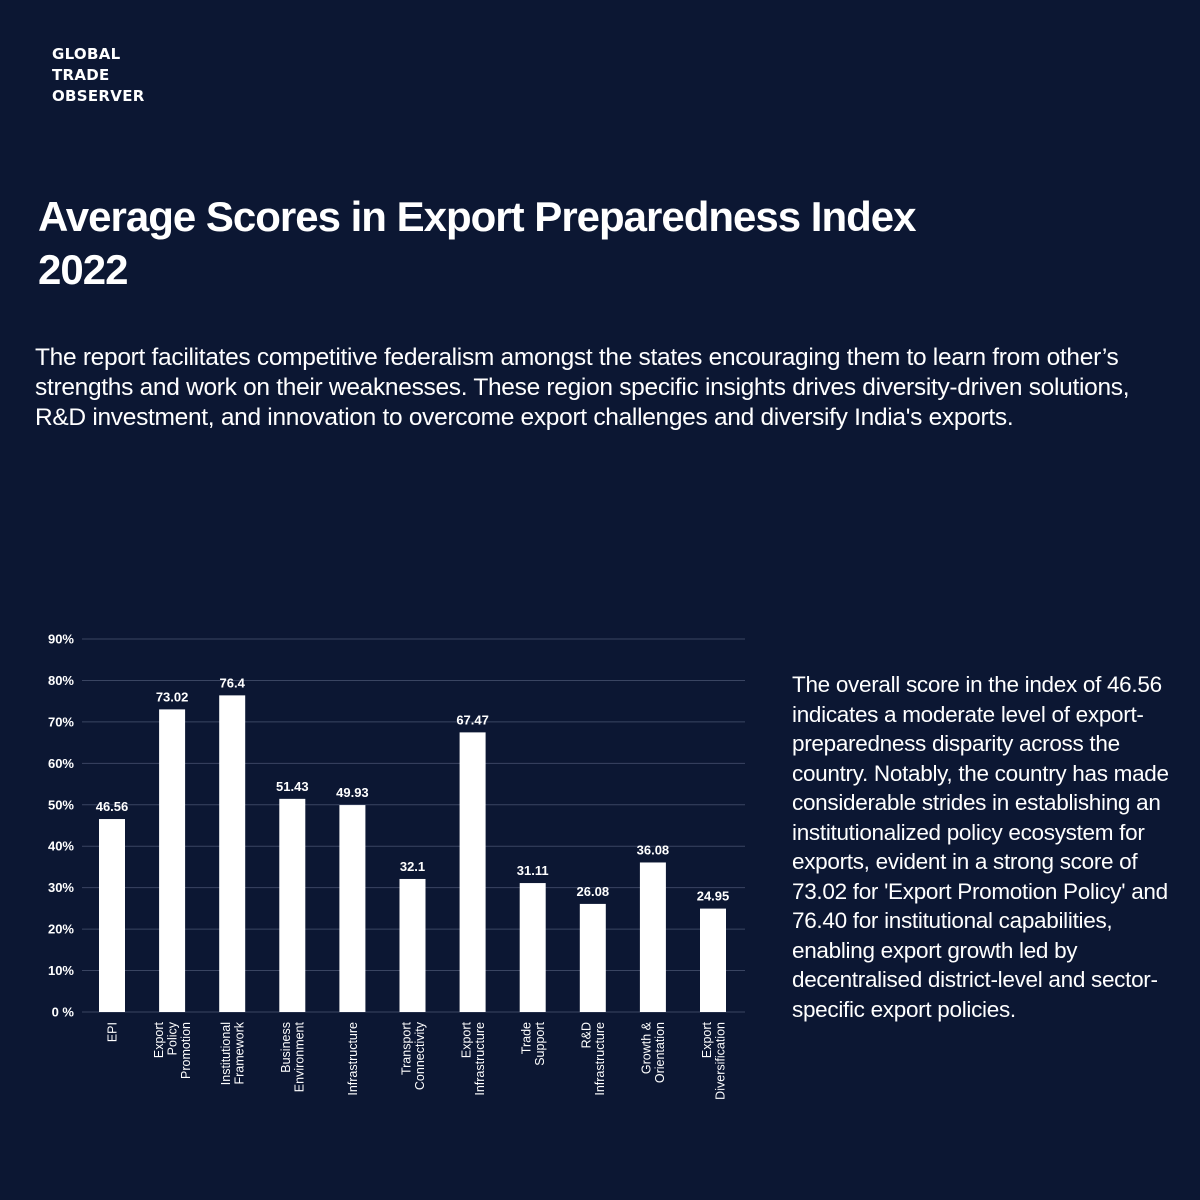 The image size is (1200, 1200). I want to click on data-label: 32.1, so click(412, 866).